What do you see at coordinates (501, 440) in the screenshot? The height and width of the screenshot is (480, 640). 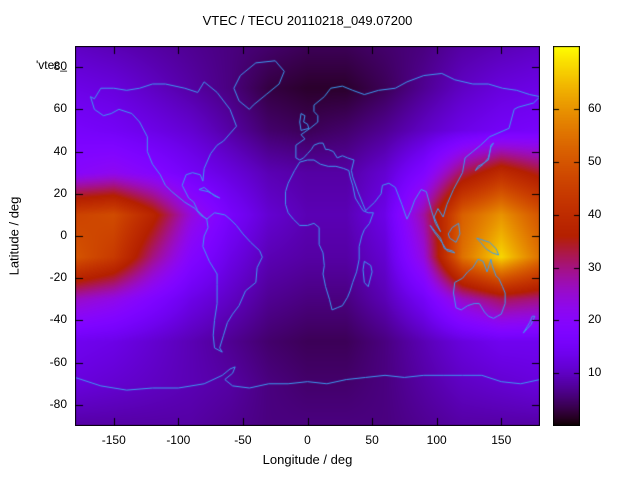 I see `x-tick-label: 150` at bounding box center [501, 440].